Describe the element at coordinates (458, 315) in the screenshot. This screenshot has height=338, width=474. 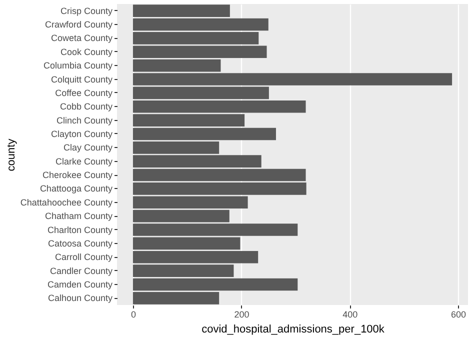
I see `x-tick-label: 600` at that location.